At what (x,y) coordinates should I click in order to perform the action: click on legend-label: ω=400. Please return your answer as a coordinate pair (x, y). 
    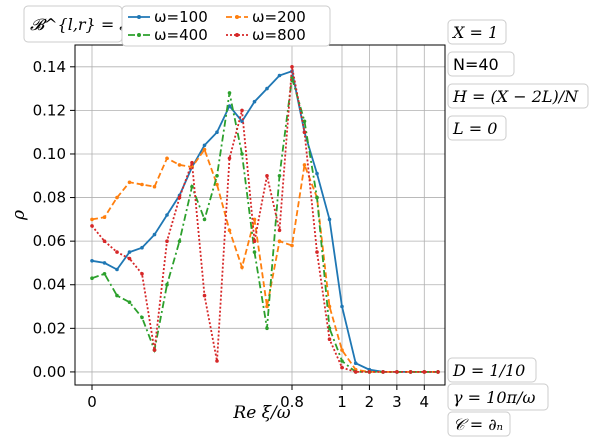
    Looking at the image, I should click on (181, 35).